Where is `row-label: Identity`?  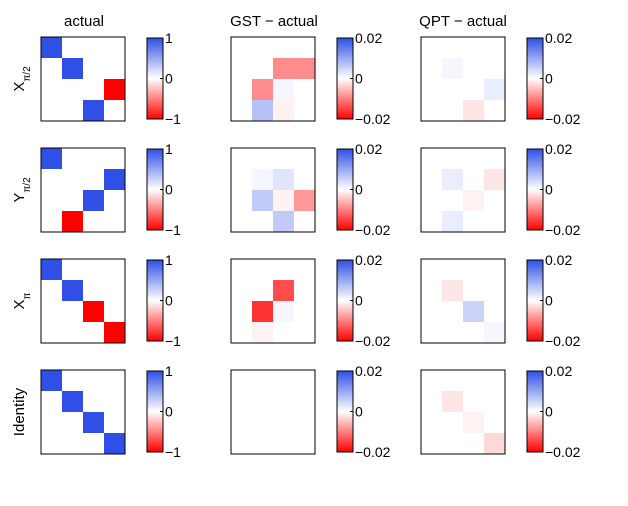 row-label: Identity is located at coordinates (19, 411).